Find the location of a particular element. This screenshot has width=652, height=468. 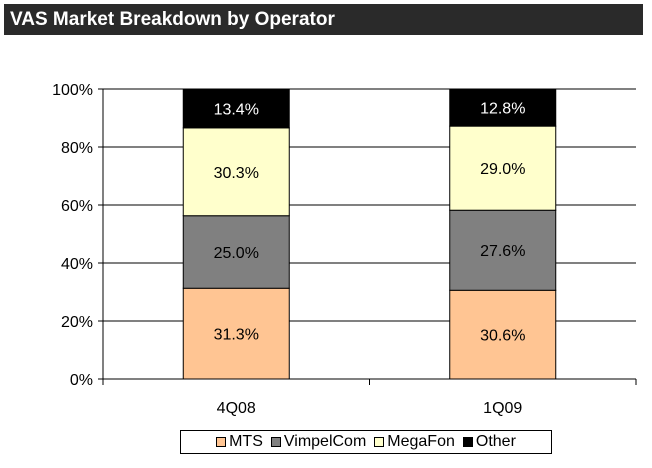

bar-segment-megafon-1q09 is located at coordinates (503, 168).